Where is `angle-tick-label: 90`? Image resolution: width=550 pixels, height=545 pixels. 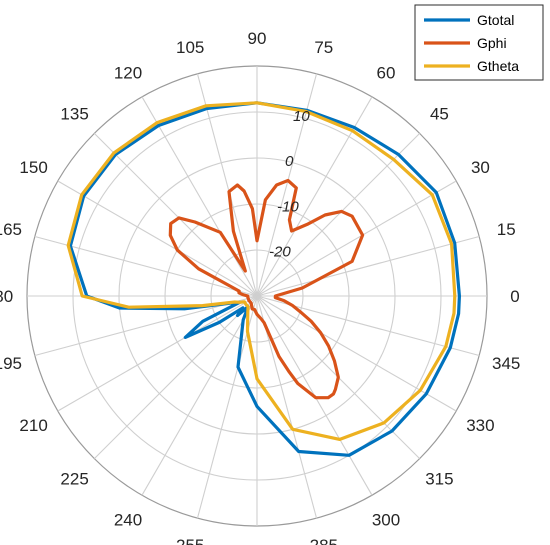 angle-tick-label: 90 is located at coordinates (257, 38).